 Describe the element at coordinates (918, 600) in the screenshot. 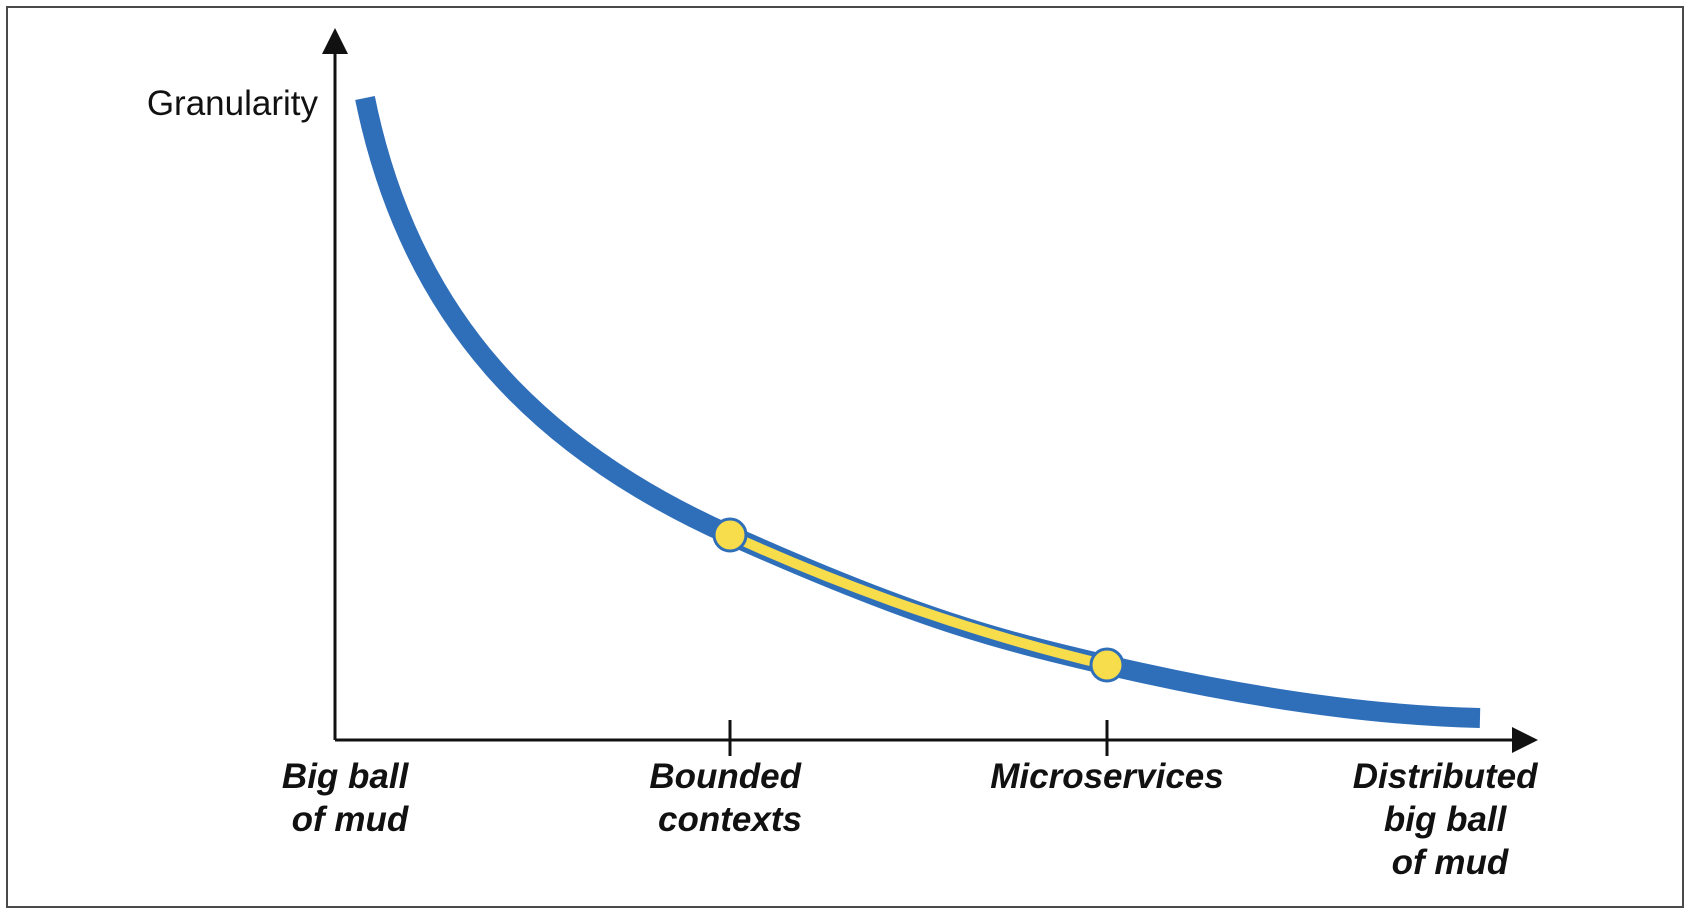

I see `highlight-segment` at that location.